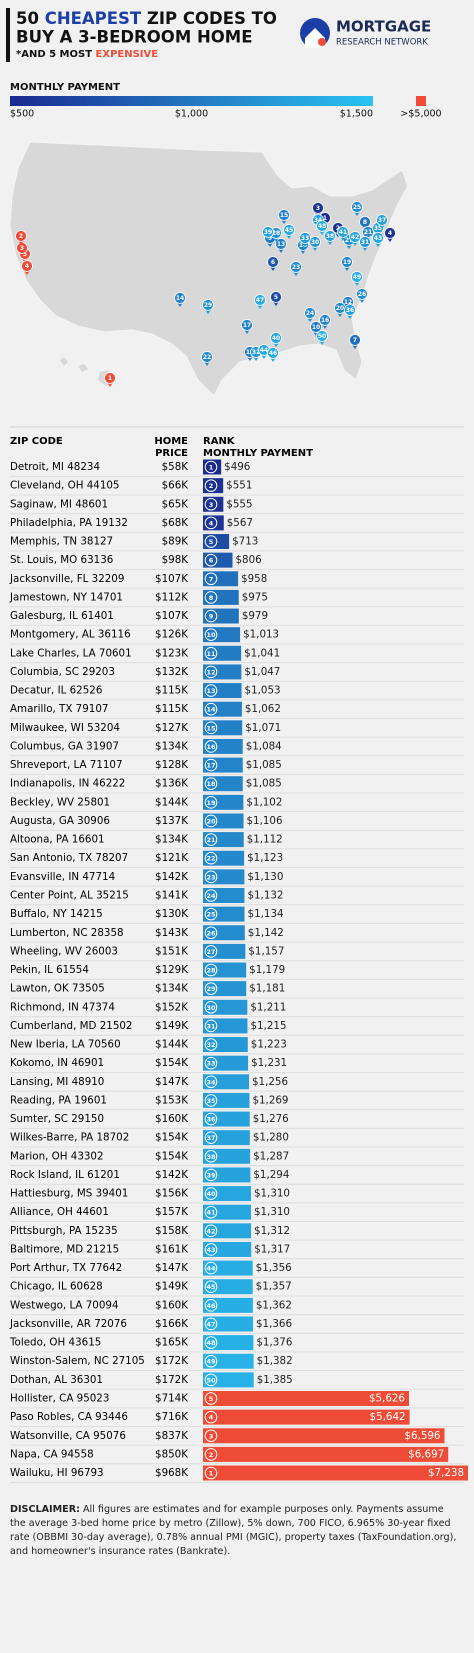 This screenshot has width=474, height=1653. Describe the element at coordinates (303, 245) in the screenshot. I see `map-pin-rank: 18` at that location.